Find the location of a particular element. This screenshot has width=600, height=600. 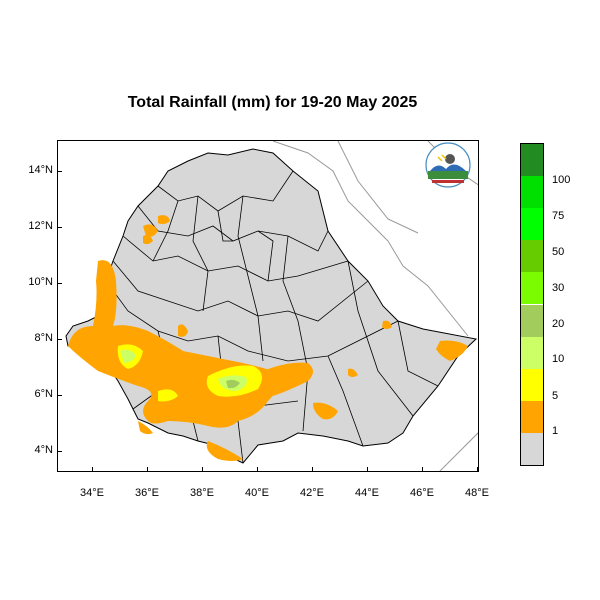

rainfall-20-30mm is located at coordinates (233, 384).